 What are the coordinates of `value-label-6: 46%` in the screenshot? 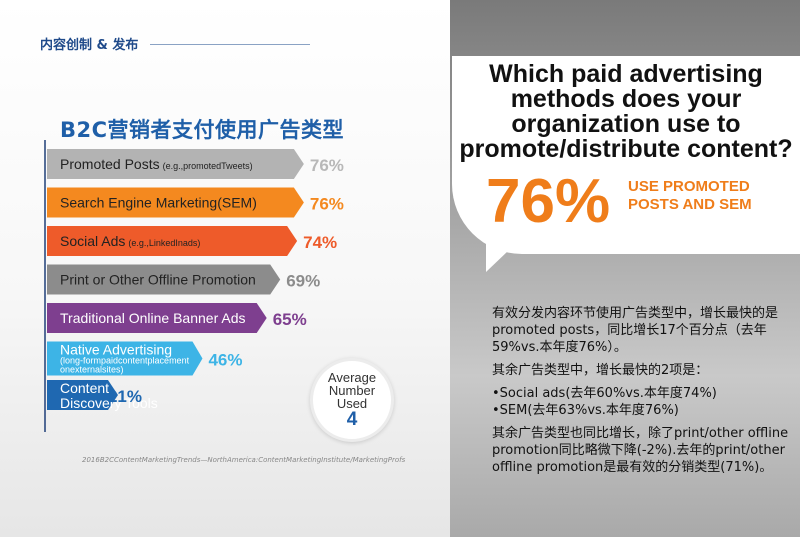 It's located at (225, 360).